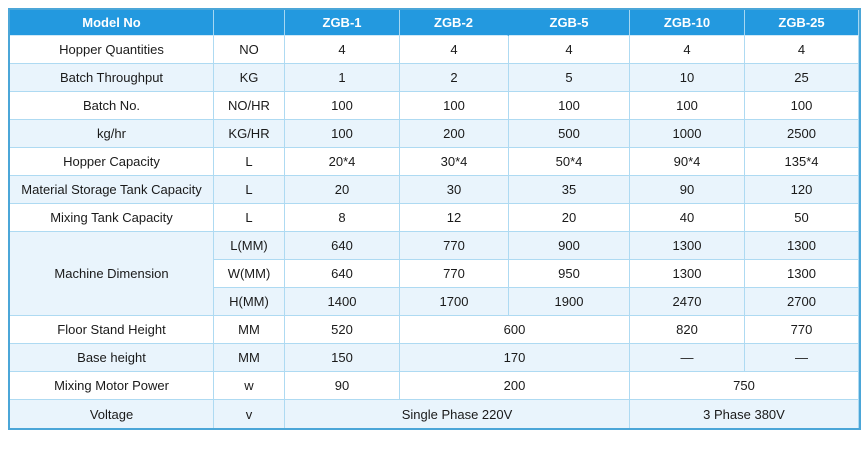 Image resolution: width=865 pixels, height=450 pixels. What do you see at coordinates (434, 106) in the screenshot?
I see `table-row: Batch No. NO/HR 100 100 100 100 100` at bounding box center [434, 106].